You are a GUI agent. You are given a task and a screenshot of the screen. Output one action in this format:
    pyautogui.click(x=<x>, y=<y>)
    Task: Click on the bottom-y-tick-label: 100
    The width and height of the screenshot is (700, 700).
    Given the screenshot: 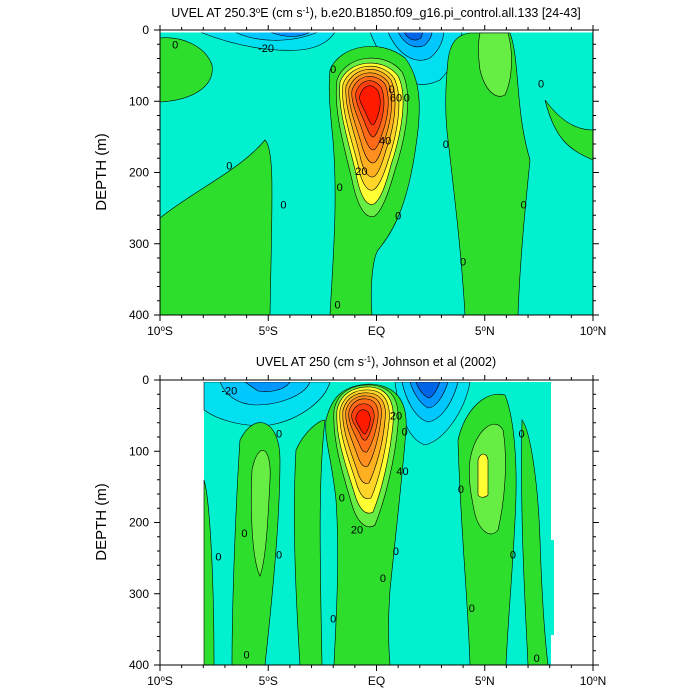 What is the action you would take?
    pyautogui.click(x=139, y=451)
    